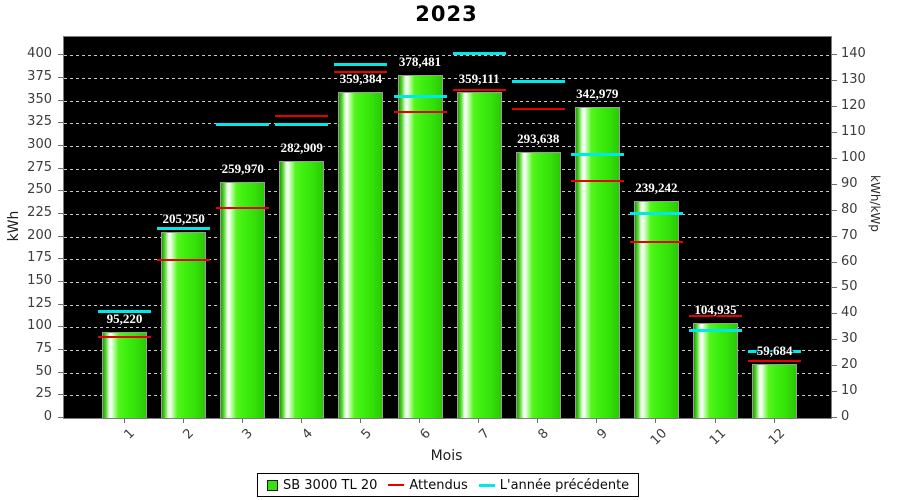 The image size is (900, 500). Describe the element at coordinates (715, 309) in the screenshot. I see `bar-value-label: 104,935` at that location.